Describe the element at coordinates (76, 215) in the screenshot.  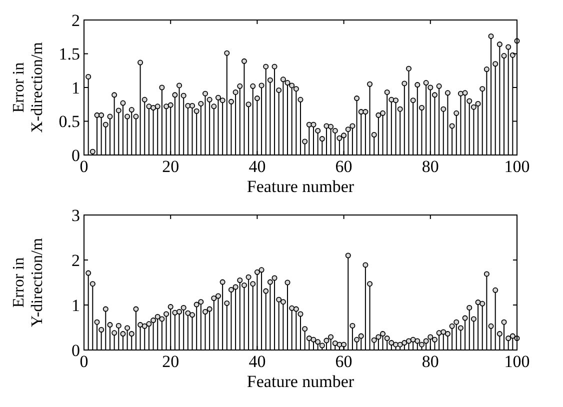
I see `y-tick-label: 3` at that location.